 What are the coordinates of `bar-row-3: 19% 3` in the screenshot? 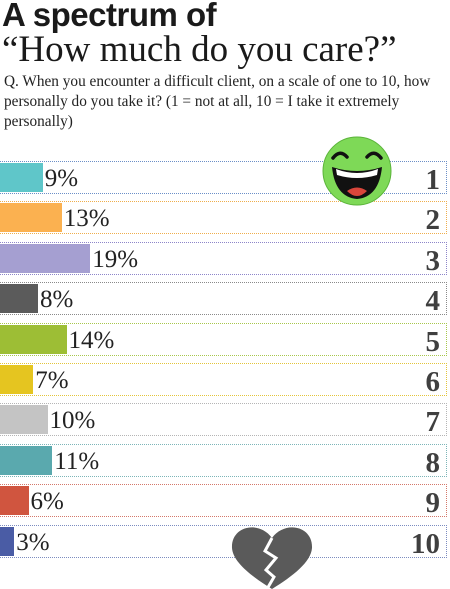 It's located at (223, 259).